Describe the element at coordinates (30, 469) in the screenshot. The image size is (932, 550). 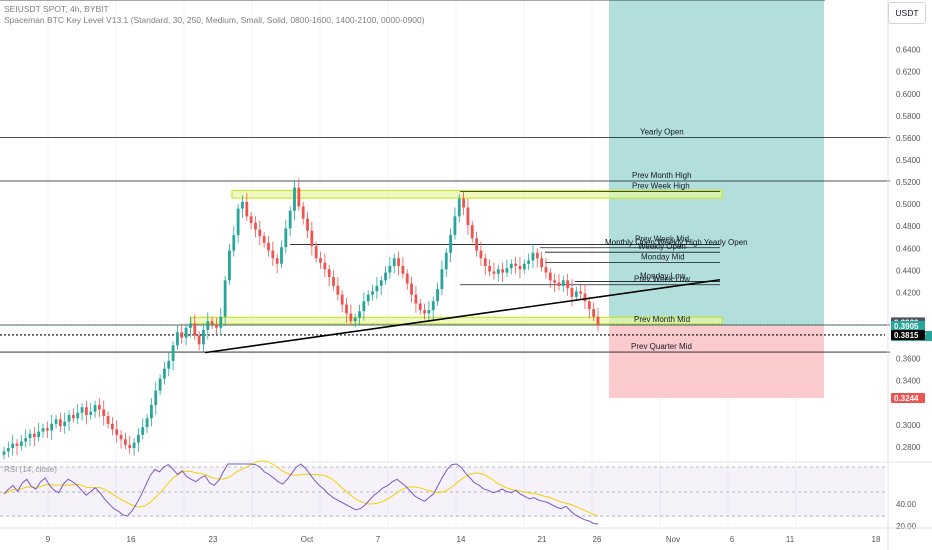
I see `rsi-legend: RSI (14, close)` at that location.